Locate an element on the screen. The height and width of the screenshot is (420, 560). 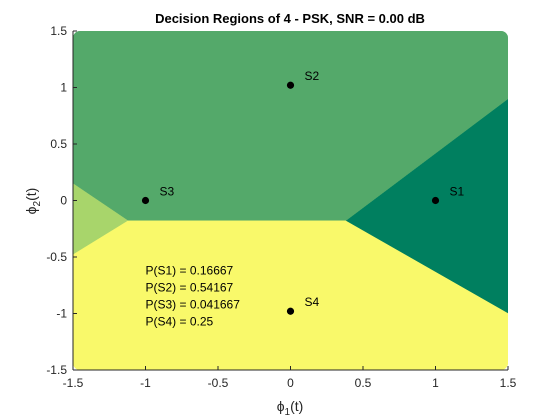
x-axis-label-suffix: (t) is located at coordinates (296, 406).